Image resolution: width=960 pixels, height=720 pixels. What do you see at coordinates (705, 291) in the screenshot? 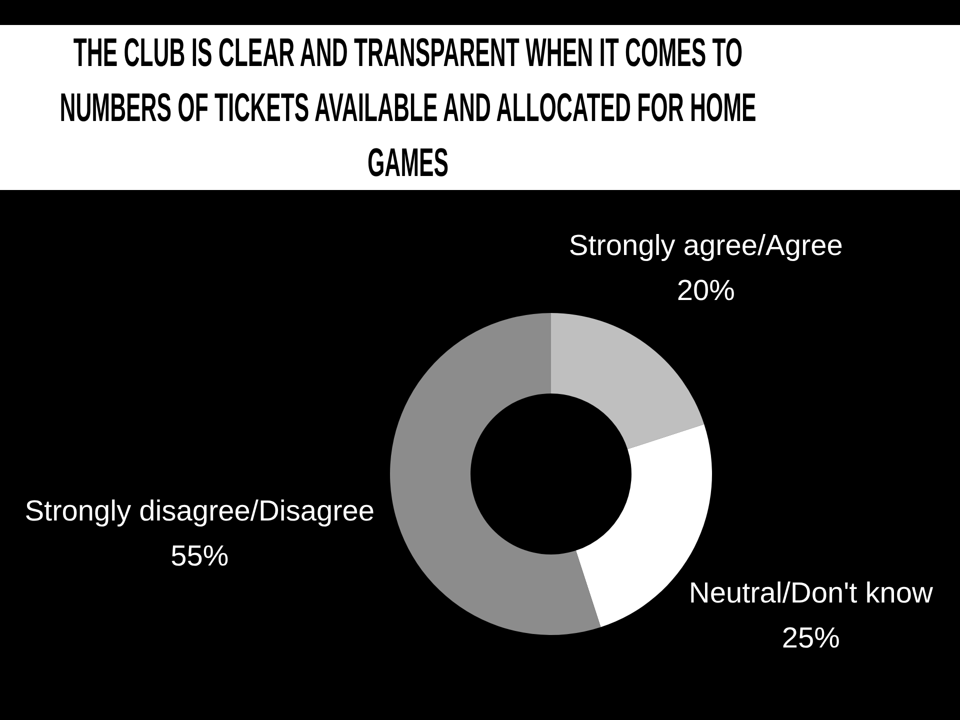
I see `data-label: 20%` at bounding box center [705, 291].